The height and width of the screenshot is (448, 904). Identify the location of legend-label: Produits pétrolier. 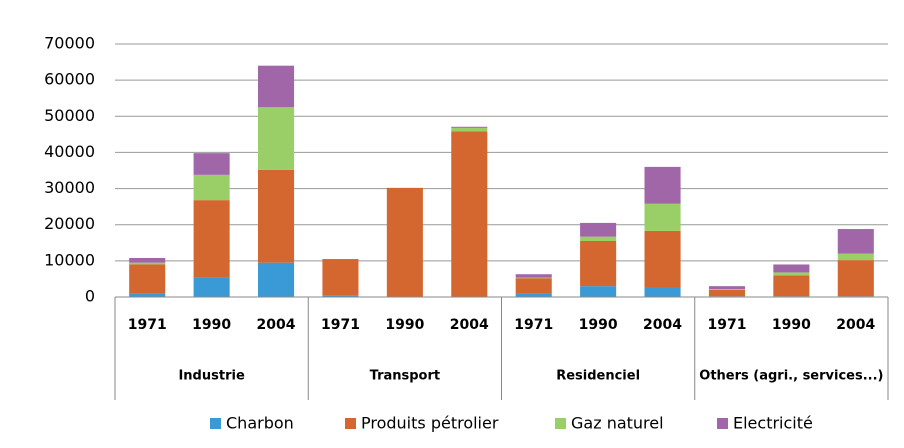
(430, 423).